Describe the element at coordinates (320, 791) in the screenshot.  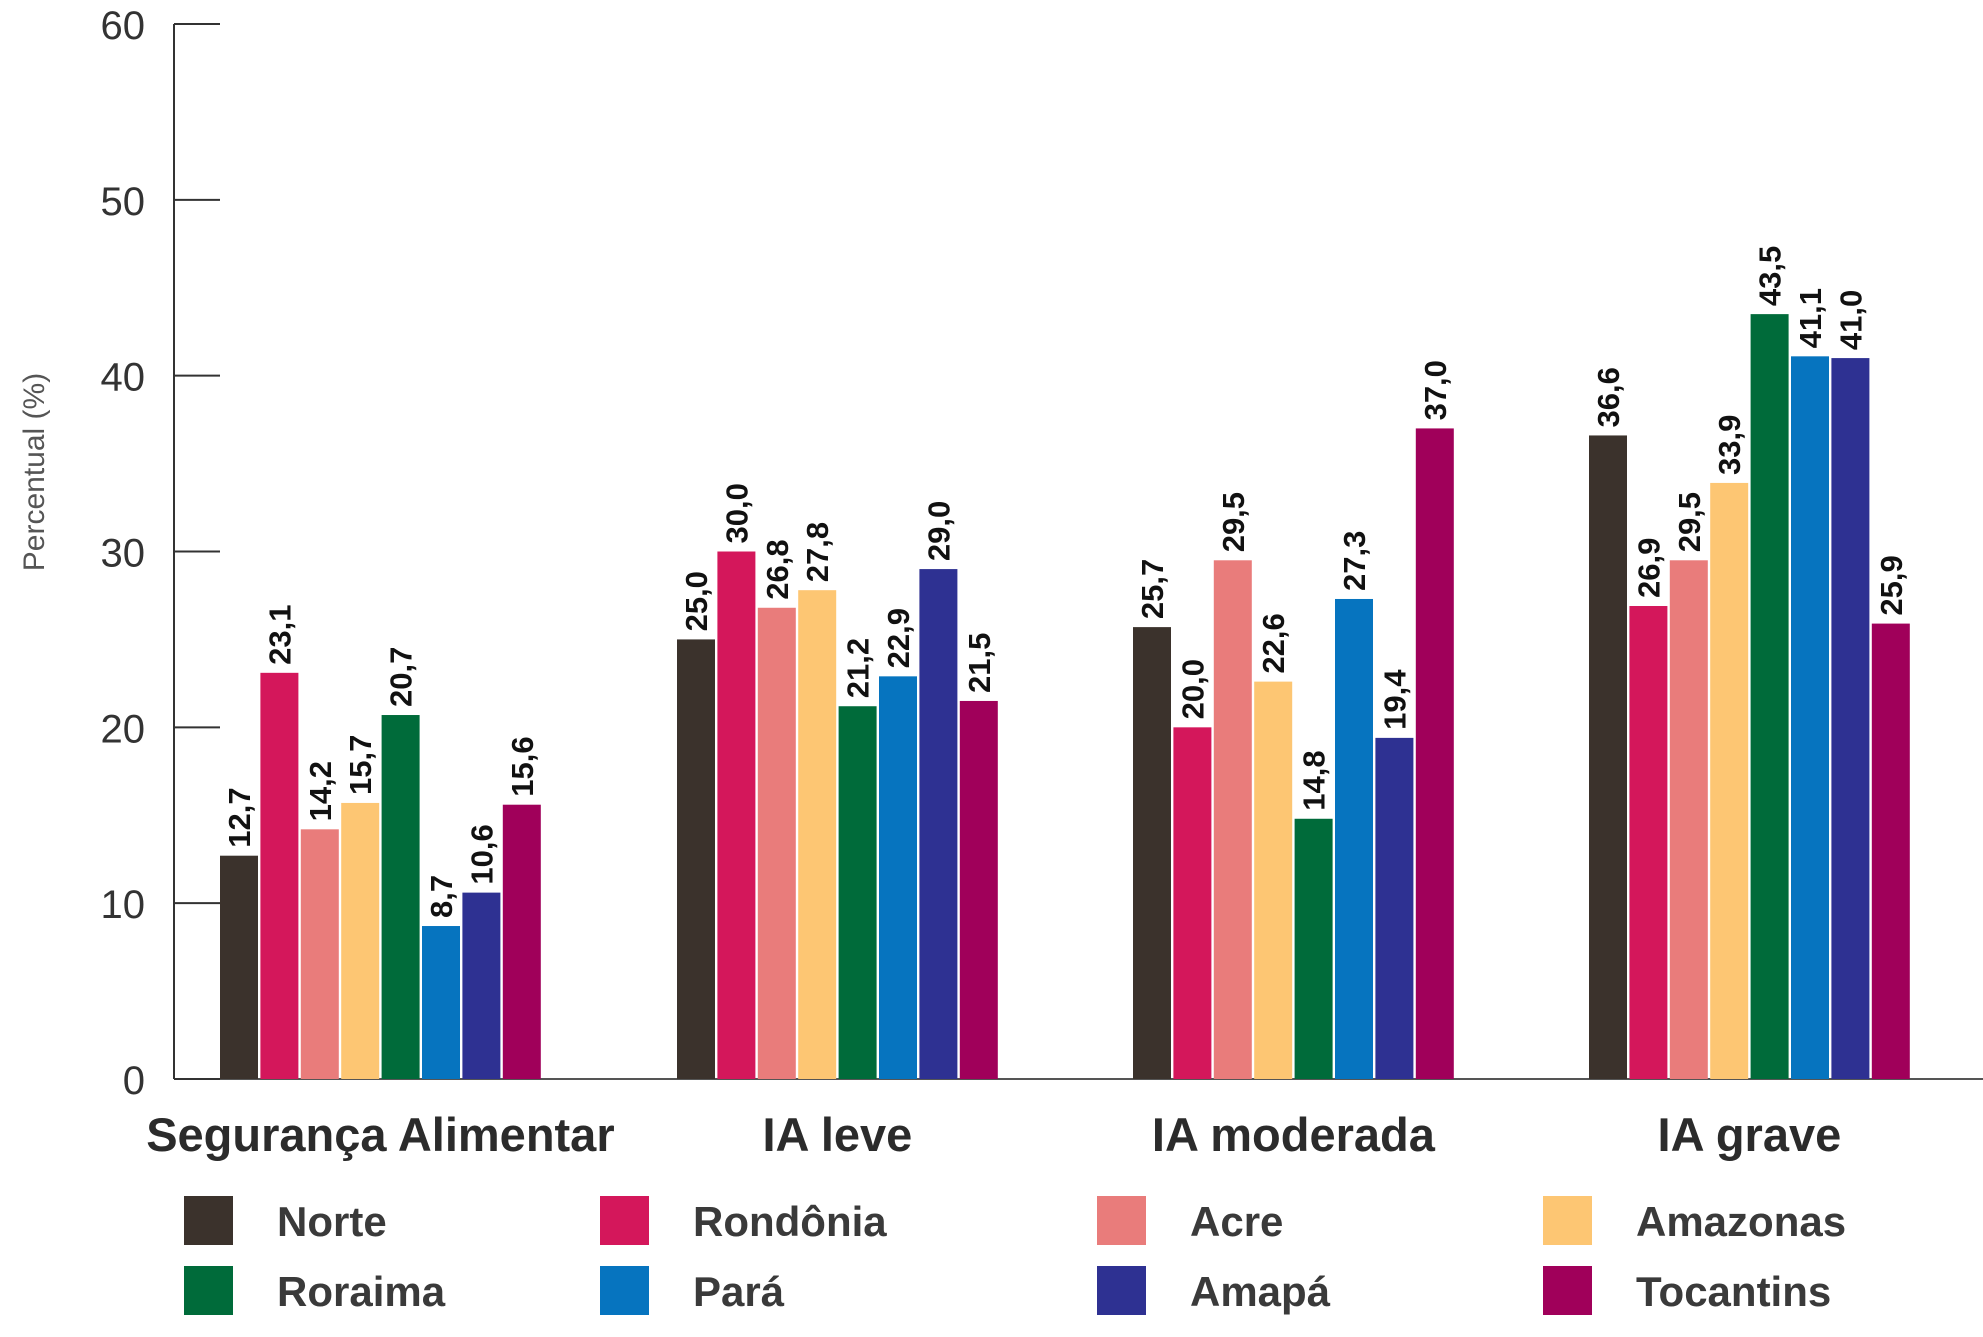
I see `data-label: 14,2` at that location.